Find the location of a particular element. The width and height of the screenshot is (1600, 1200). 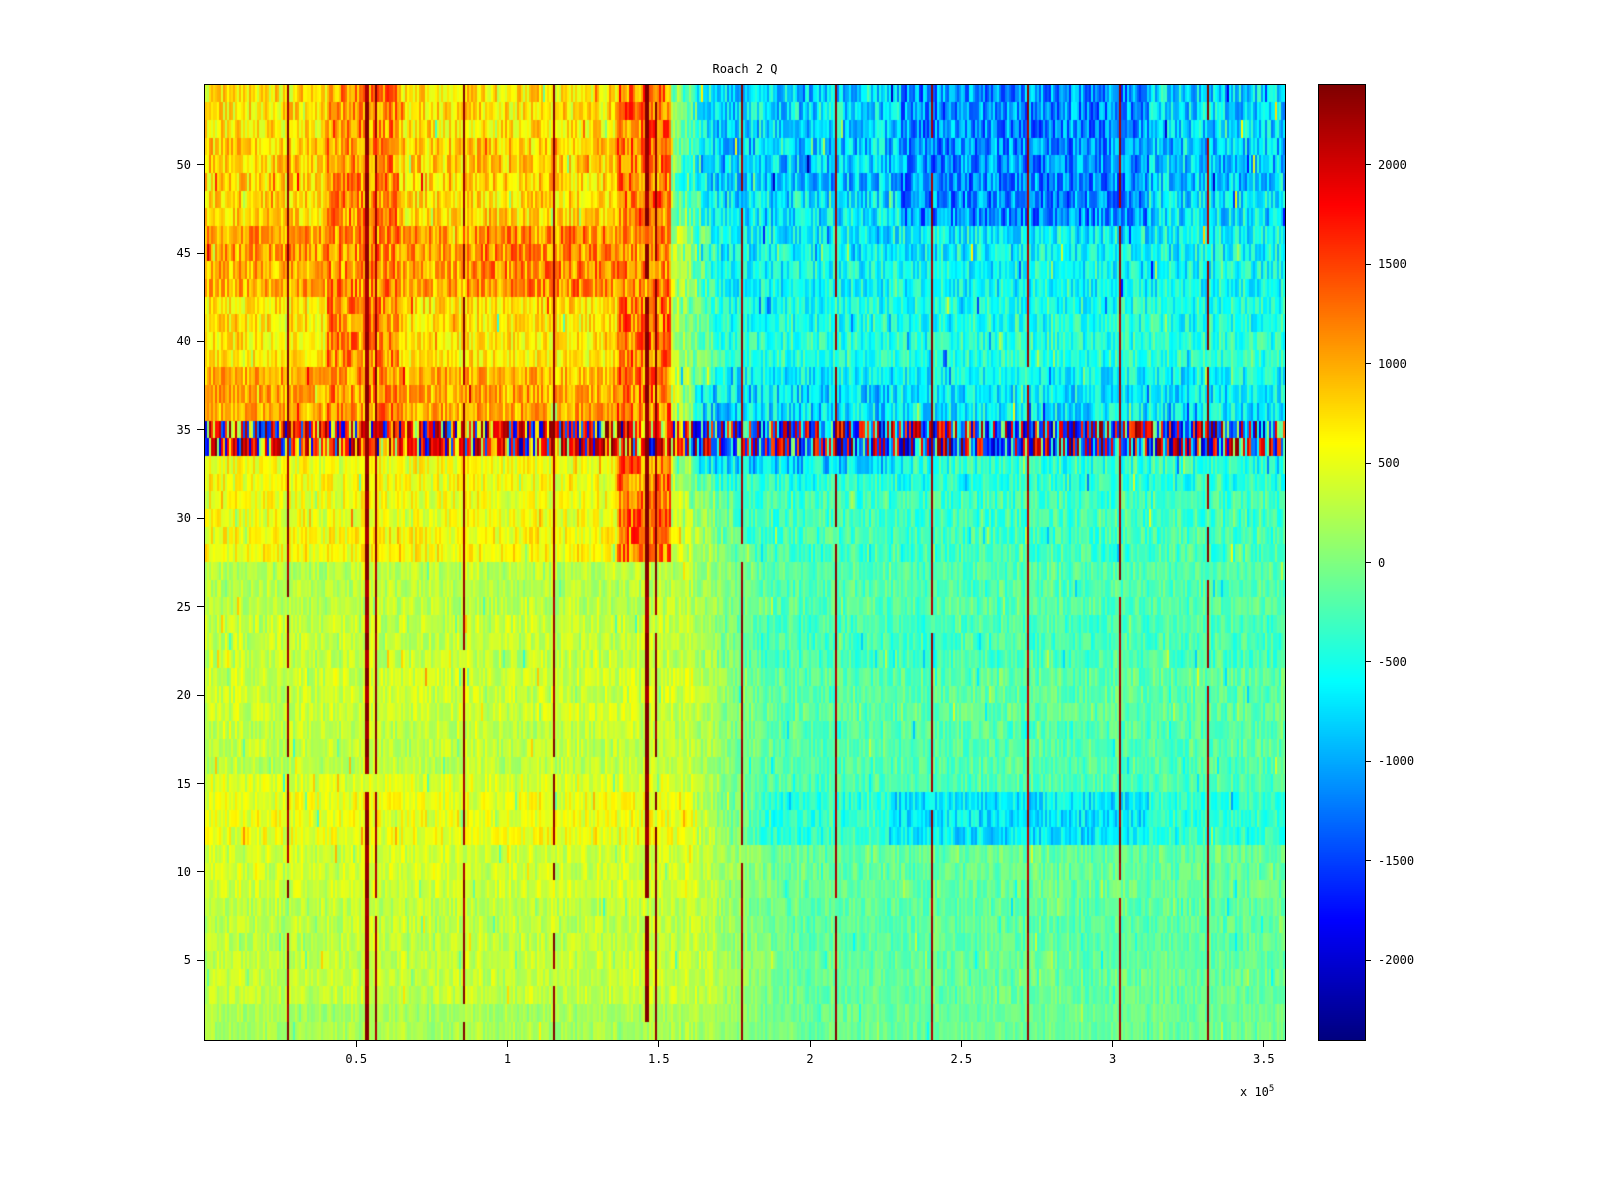

colorbar-tick-label: 2000 is located at coordinates (1392, 164).